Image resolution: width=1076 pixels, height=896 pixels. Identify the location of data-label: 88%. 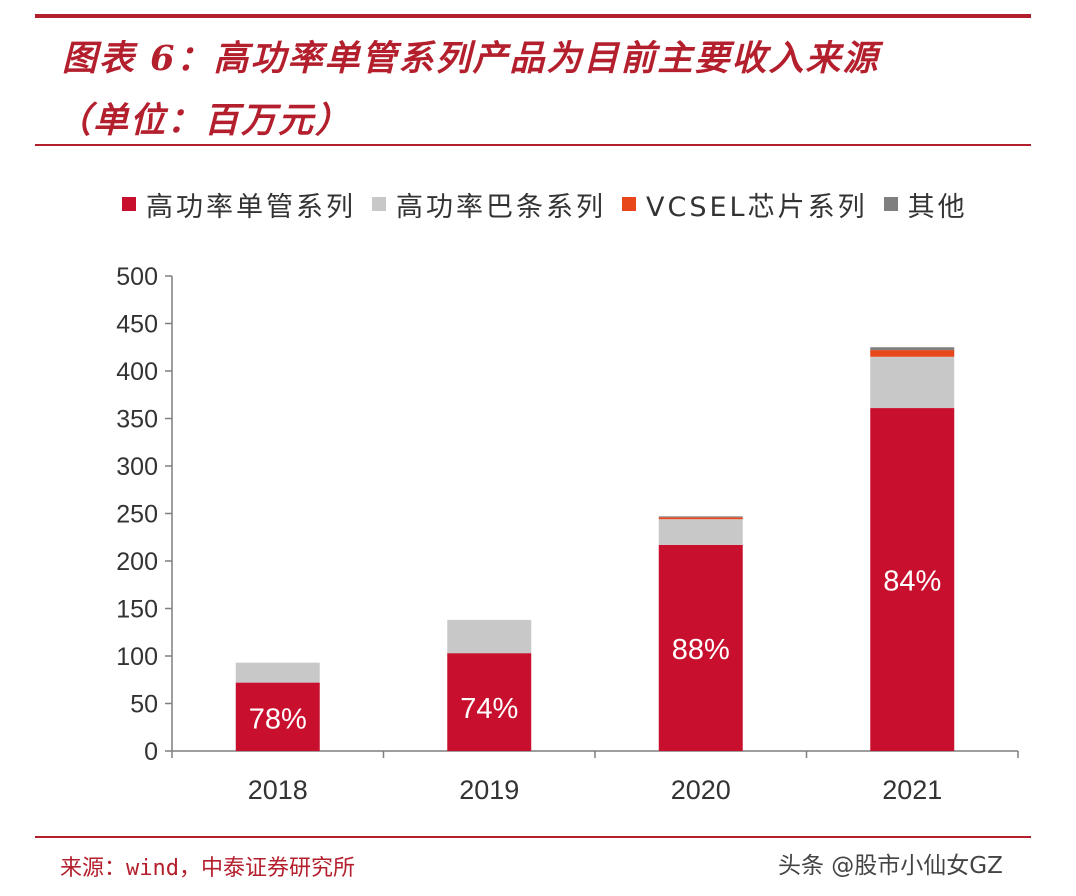
(701, 650).